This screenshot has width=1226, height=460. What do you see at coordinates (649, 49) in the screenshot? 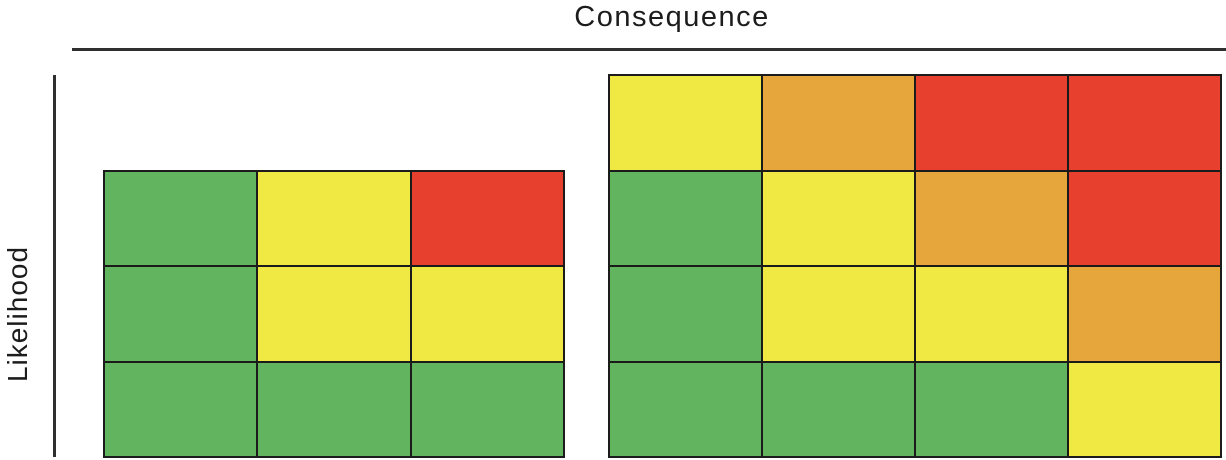
I see `consequence-axis-line` at bounding box center [649, 49].